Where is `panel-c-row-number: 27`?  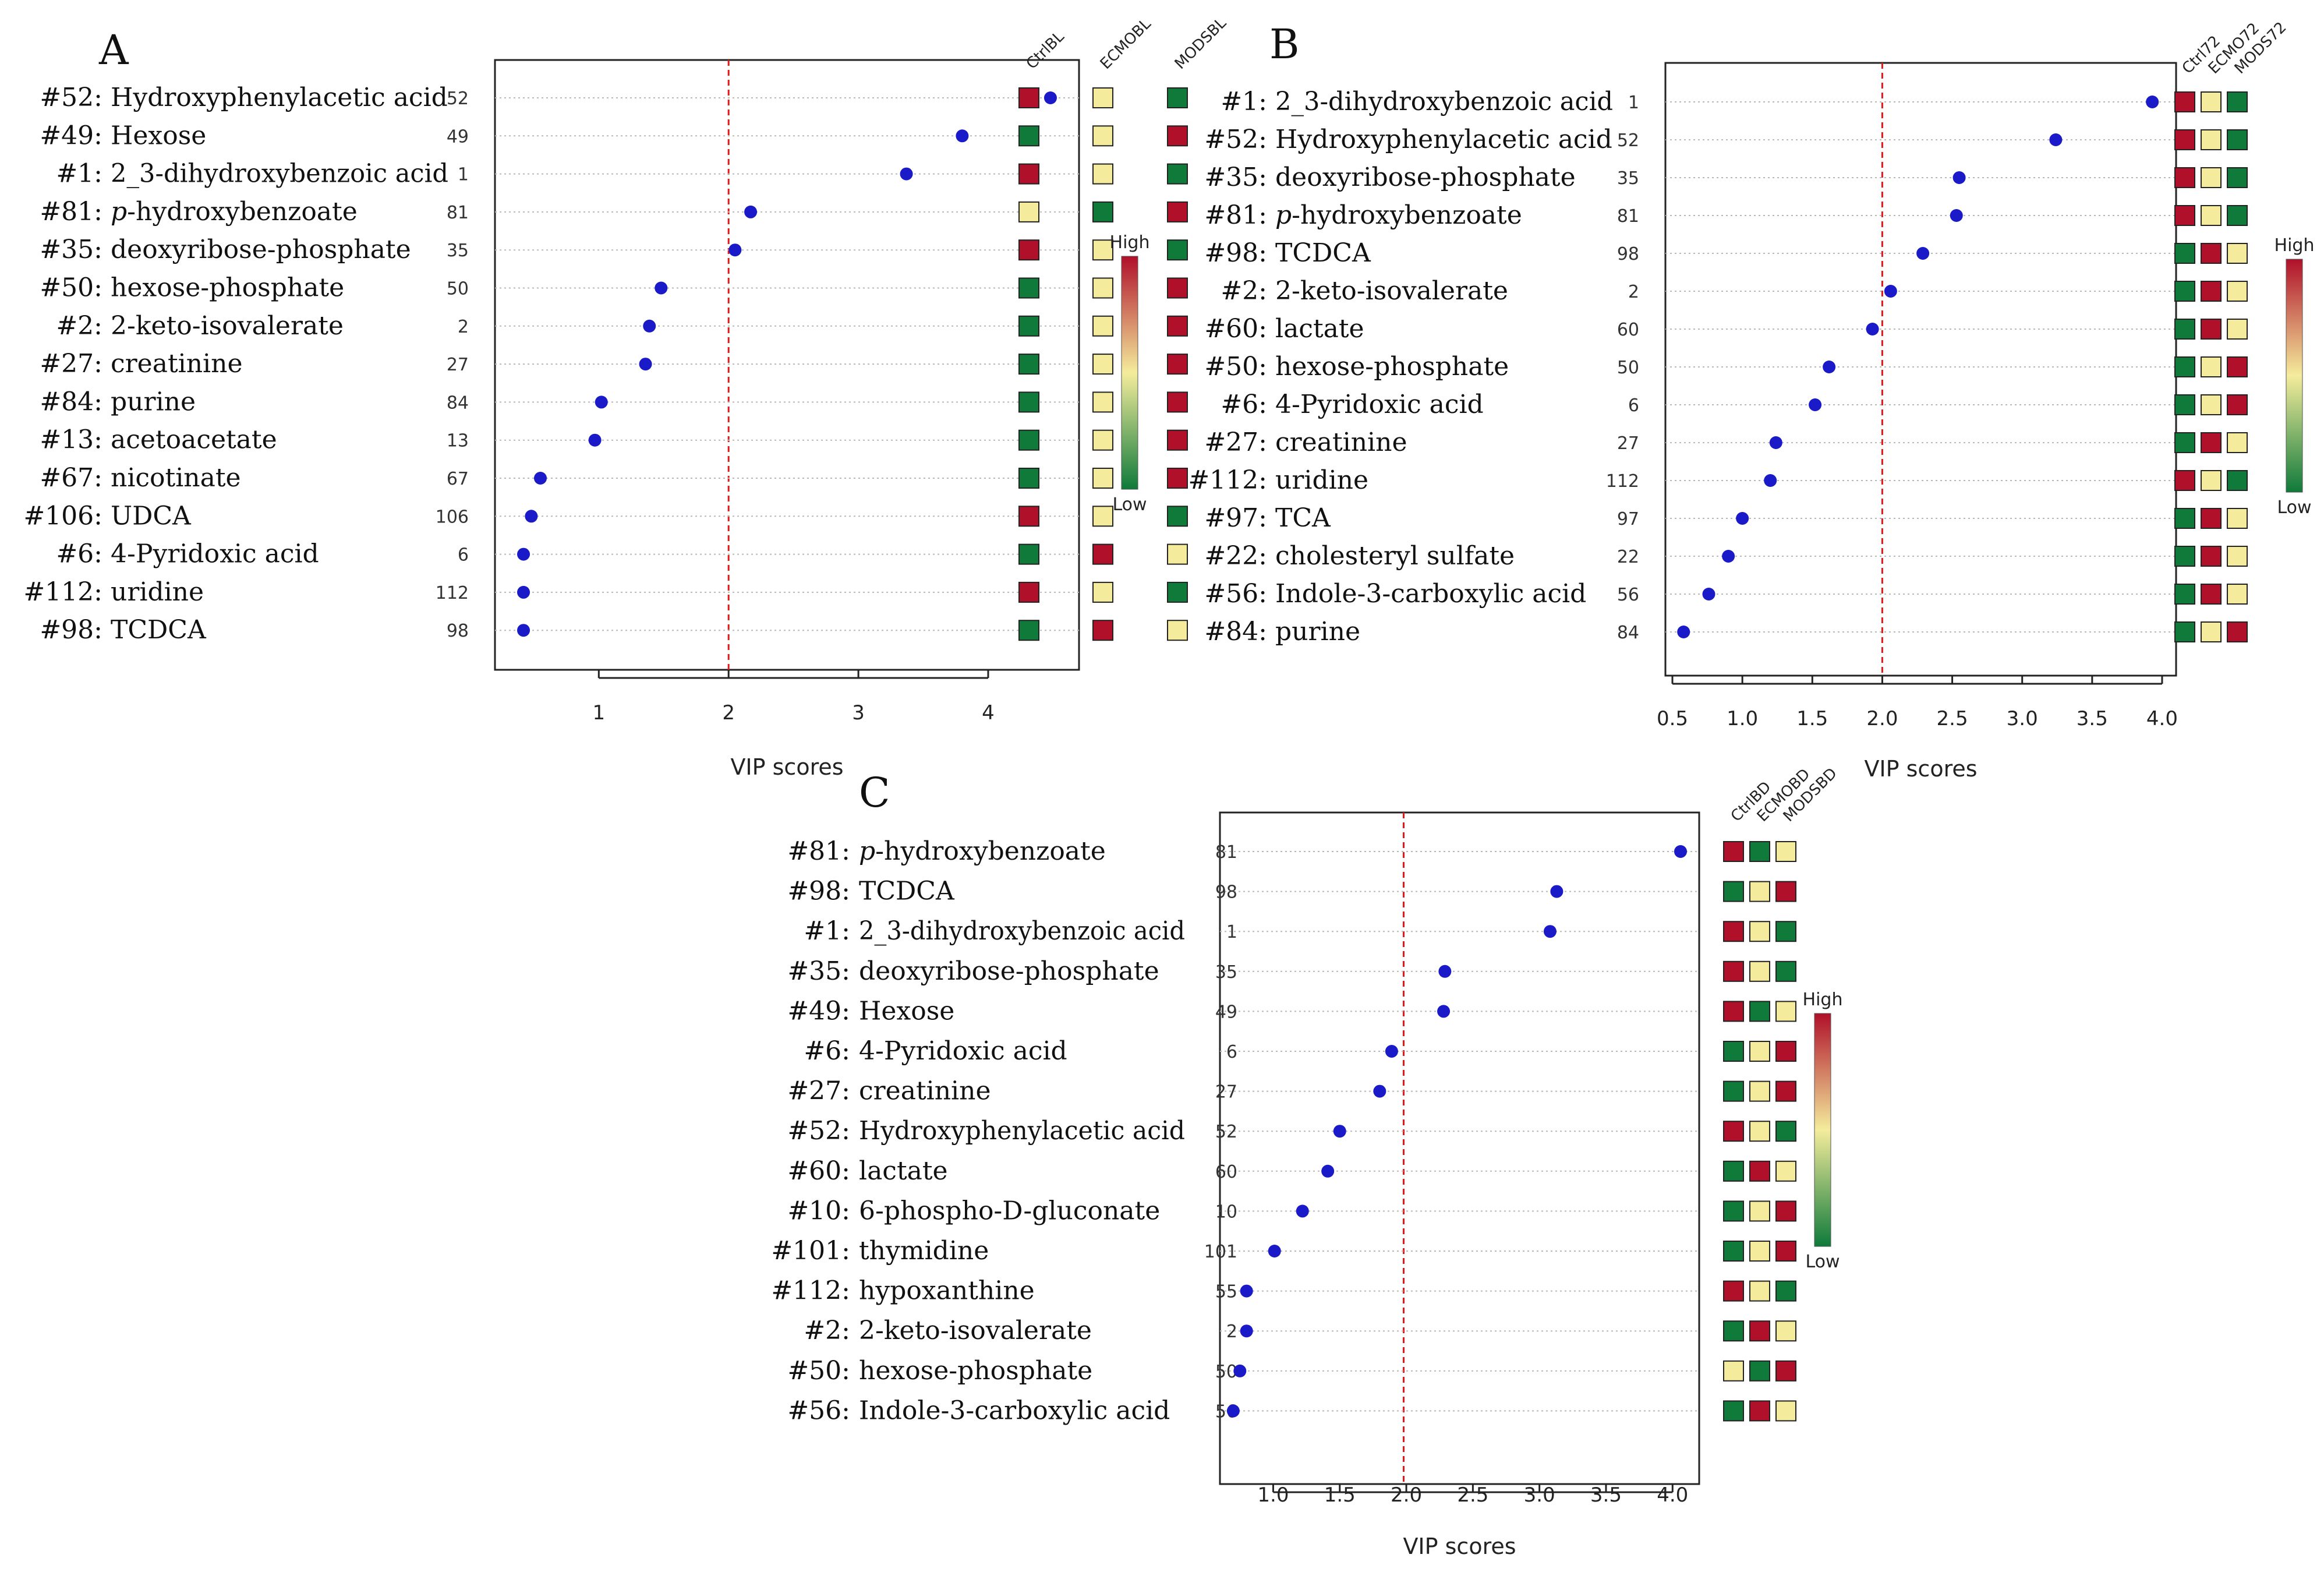 panel-c-row-number: 27 is located at coordinates (1226, 1092).